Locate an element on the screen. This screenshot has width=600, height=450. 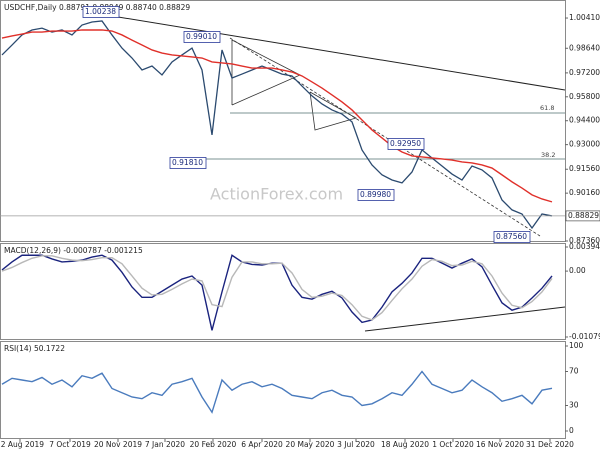
pane-title: RSI(14) 50.1722 is located at coordinates (34, 348).